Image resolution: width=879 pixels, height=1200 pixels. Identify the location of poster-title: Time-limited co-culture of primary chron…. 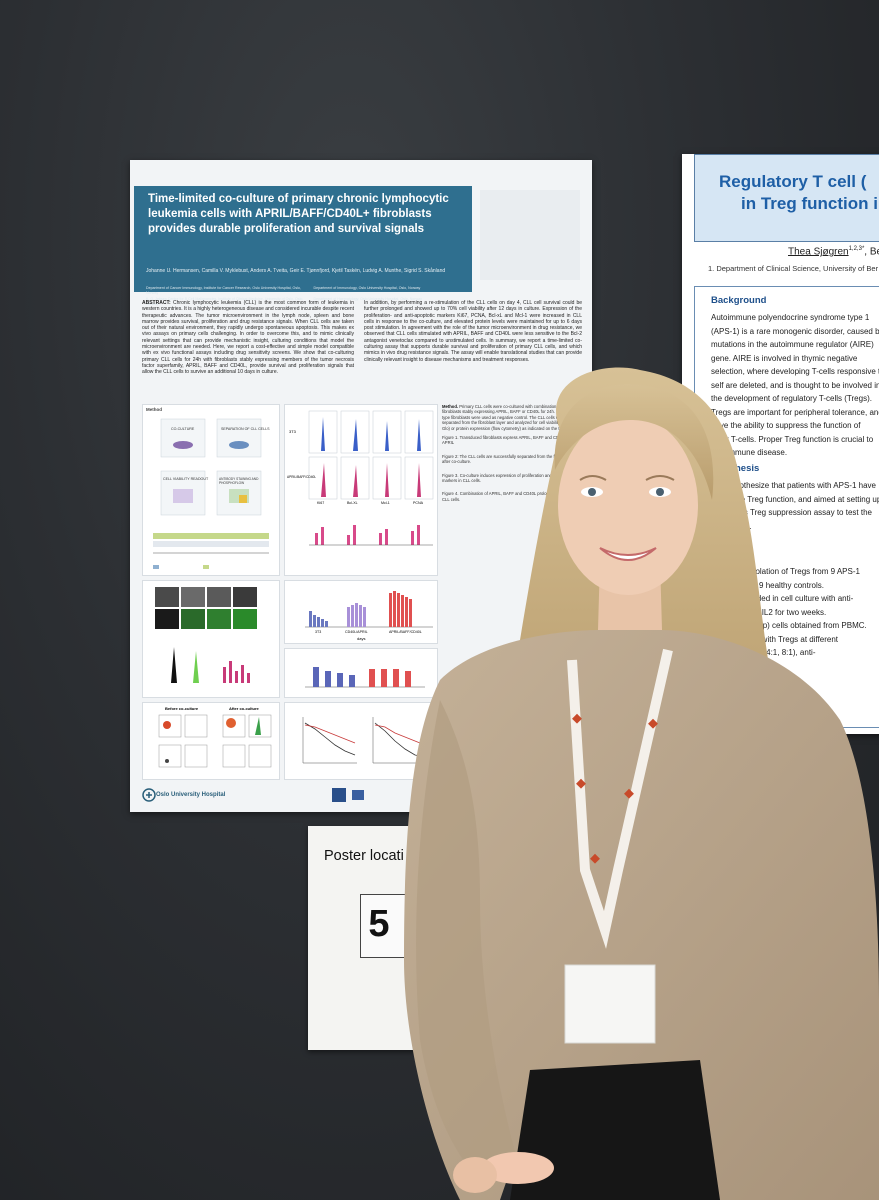
(298, 214).